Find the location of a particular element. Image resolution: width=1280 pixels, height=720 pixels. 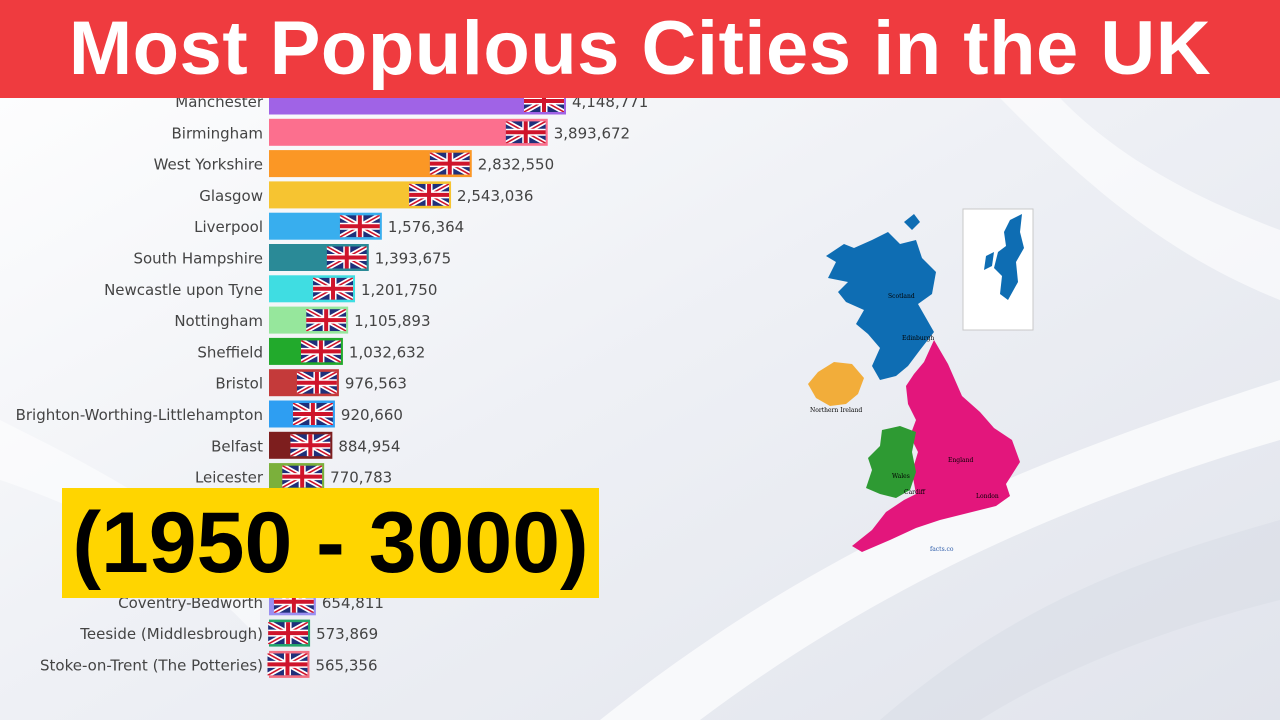

value-label: 565,356 is located at coordinates (346, 665).